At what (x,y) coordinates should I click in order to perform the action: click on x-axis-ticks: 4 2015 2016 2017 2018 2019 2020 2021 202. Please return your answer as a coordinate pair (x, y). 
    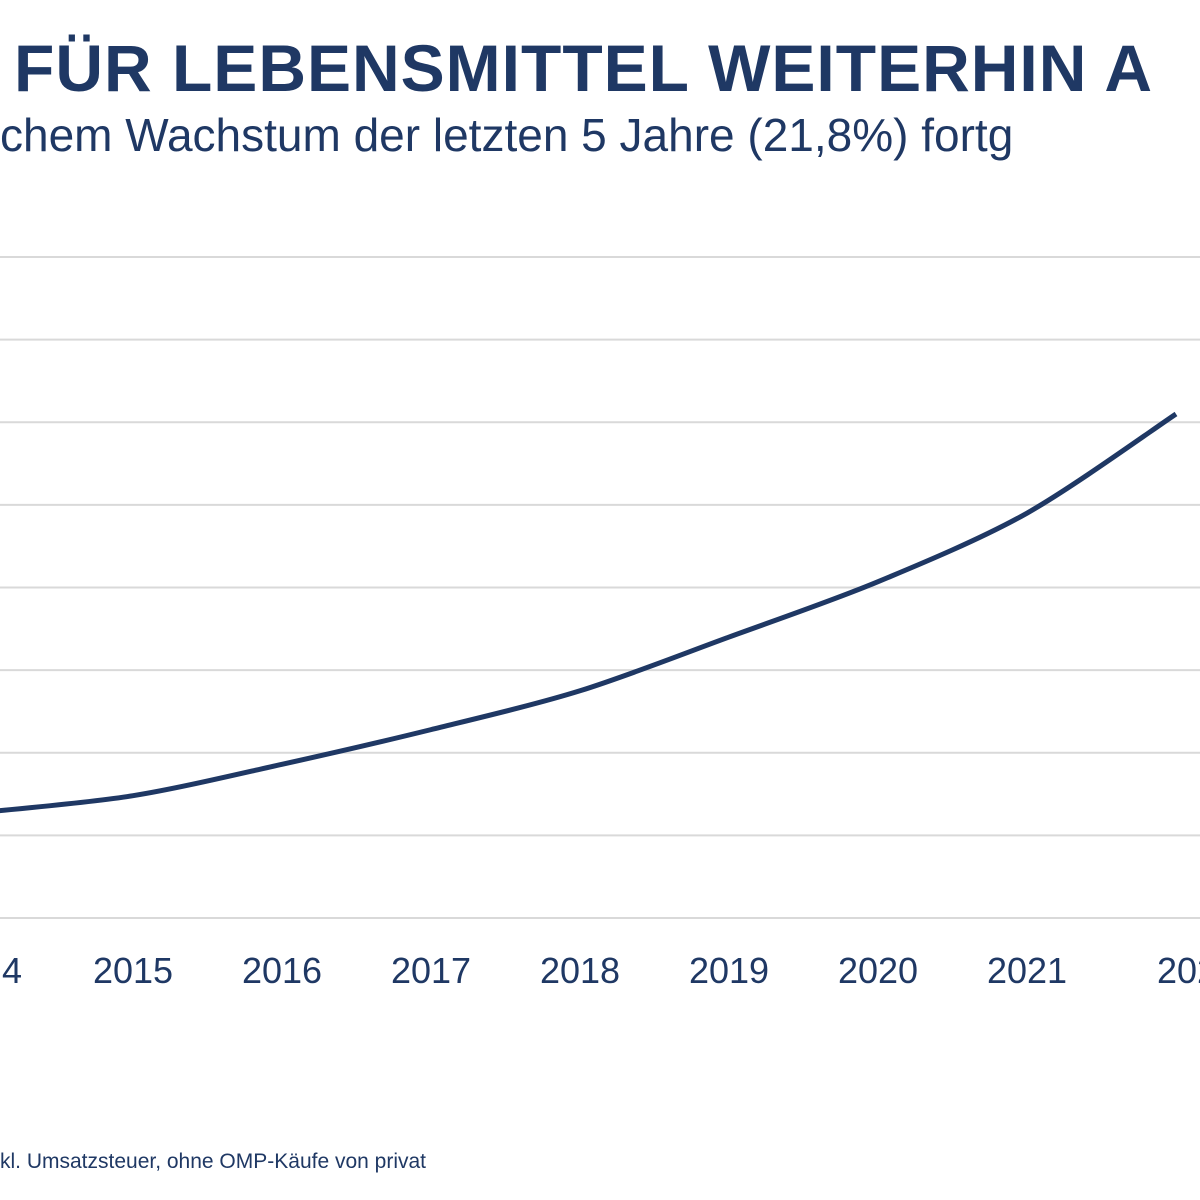
    Looking at the image, I should click on (601, 970).